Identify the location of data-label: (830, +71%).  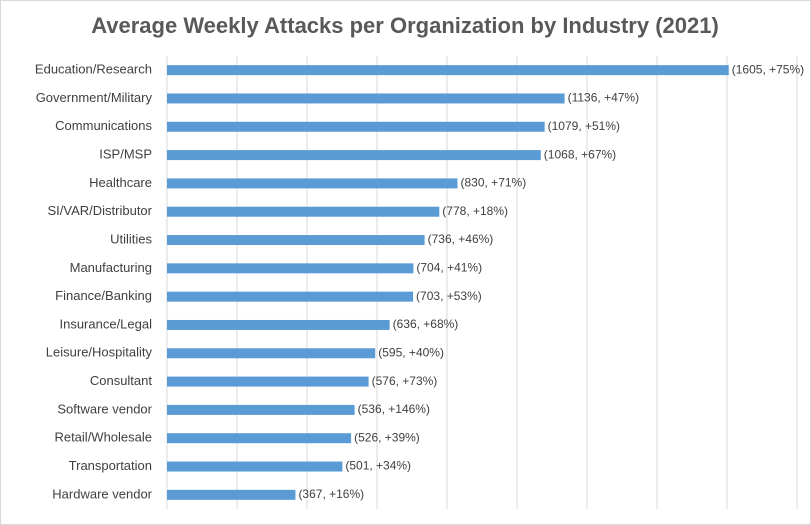
(494, 183).